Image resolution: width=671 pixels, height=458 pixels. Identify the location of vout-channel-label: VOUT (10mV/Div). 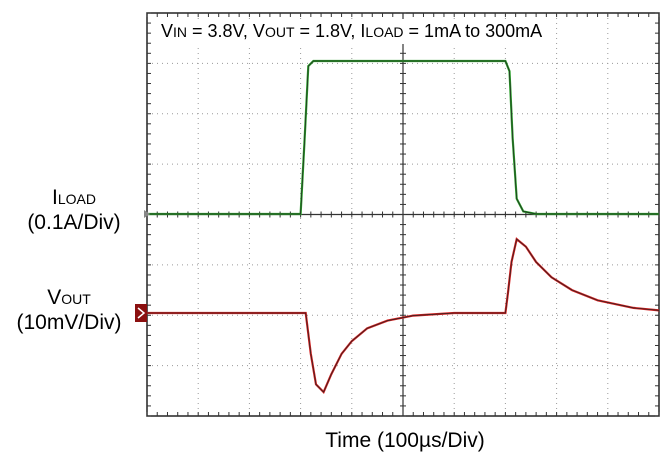
(69, 310).